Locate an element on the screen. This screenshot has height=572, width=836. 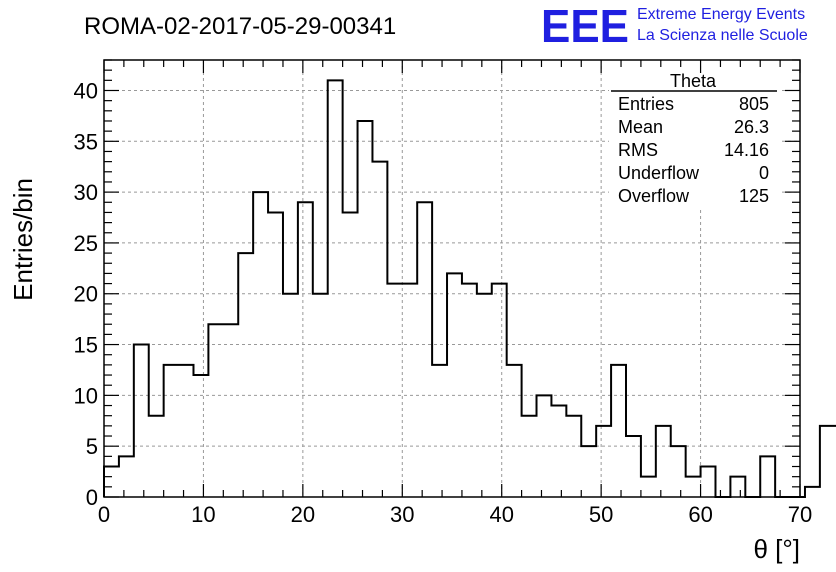
stats-row-label: Entries is located at coordinates (646, 104).